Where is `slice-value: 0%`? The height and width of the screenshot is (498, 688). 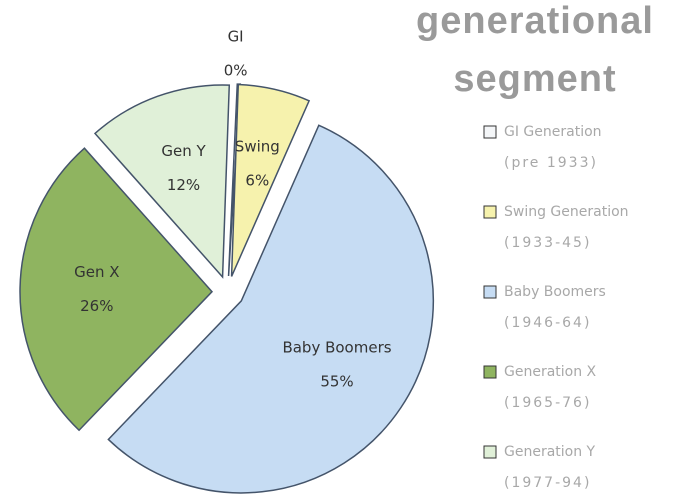 slice-value: 0% is located at coordinates (236, 71).